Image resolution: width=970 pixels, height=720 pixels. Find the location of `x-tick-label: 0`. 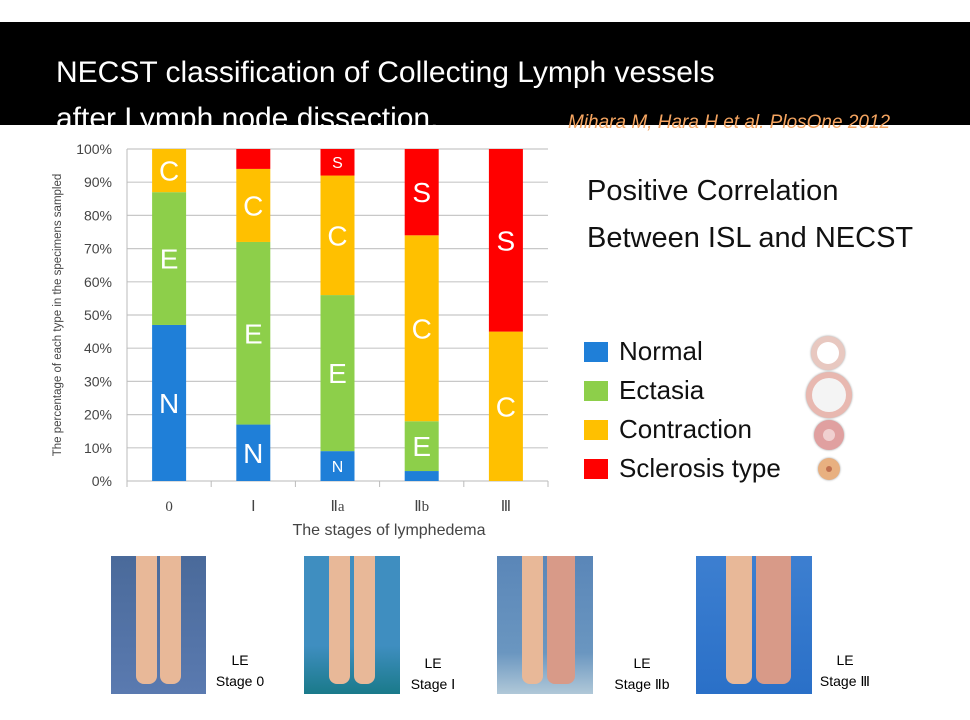

x-tick-label: 0 is located at coordinates (169, 507).